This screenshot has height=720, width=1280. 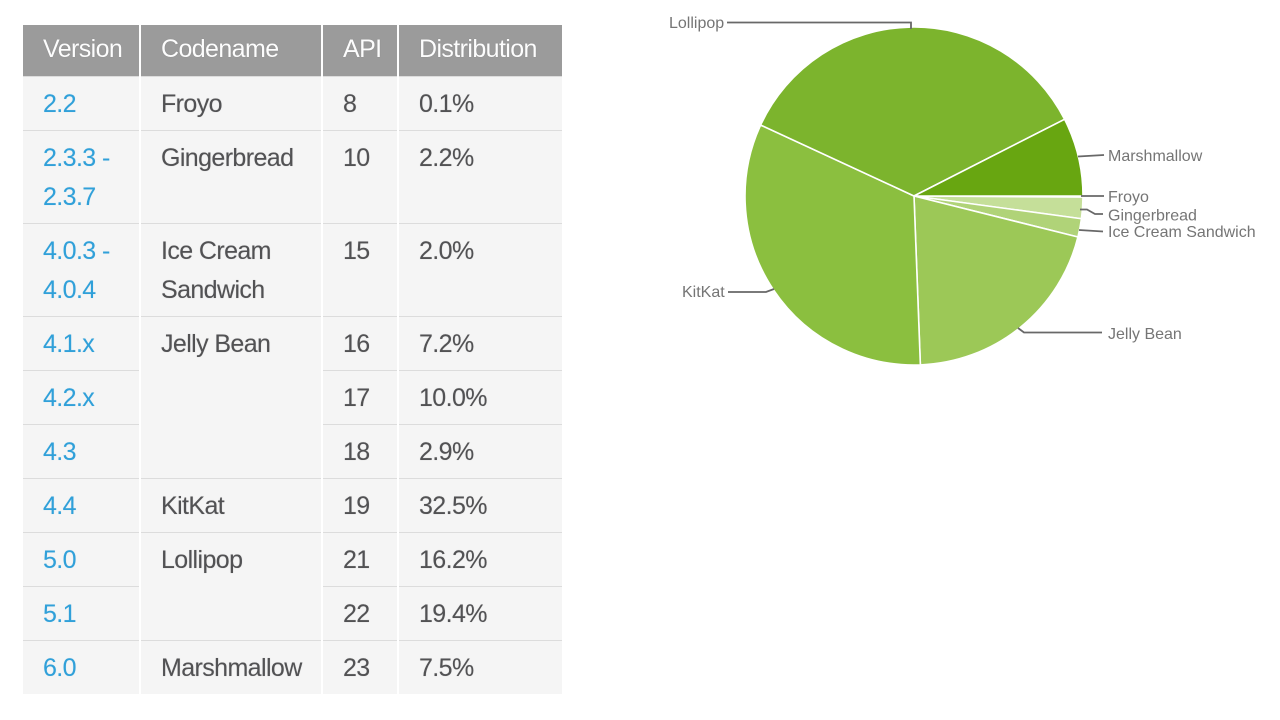 What do you see at coordinates (1182, 232) in the screenshot?
I see `svg-text: Ice Cream Sandwich` at bounding box center [1182, 232].